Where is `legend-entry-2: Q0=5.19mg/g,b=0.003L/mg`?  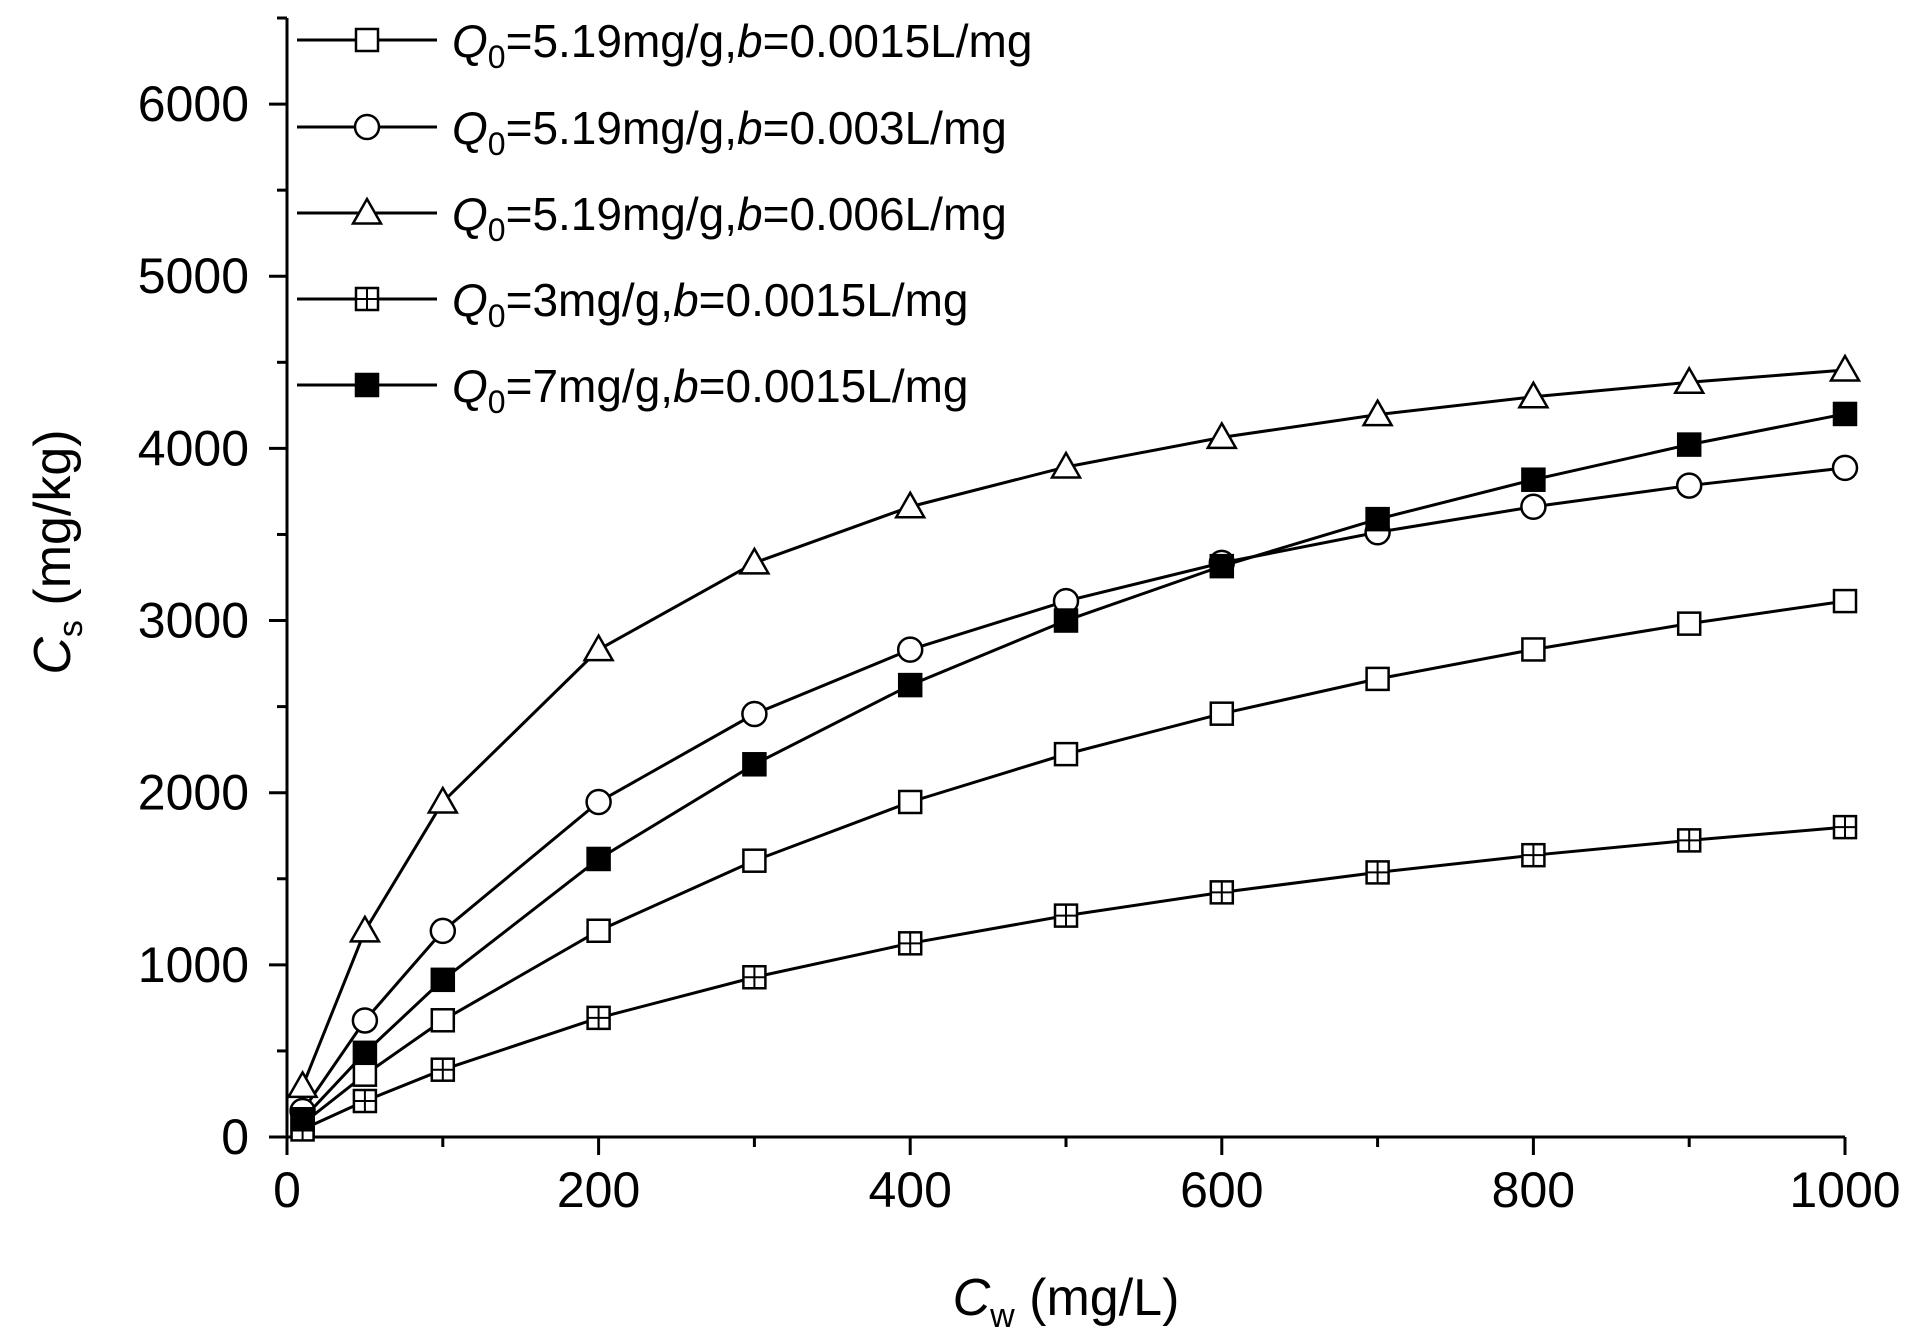 legend-entry-2: Q0=5.19mg/g,b=0.003L/mg is located at coordinates (652, 132).